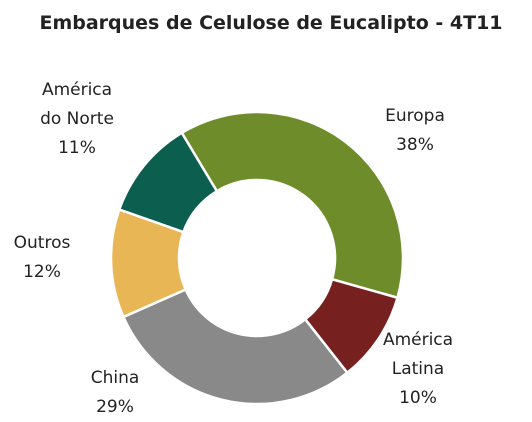 Image resolution: width=532 pixels, height=422 pixels. What do you see at coordinates (77, 104) in the screenshot?
I see `category-label: América do Norte` at bounding box center [77, 104].